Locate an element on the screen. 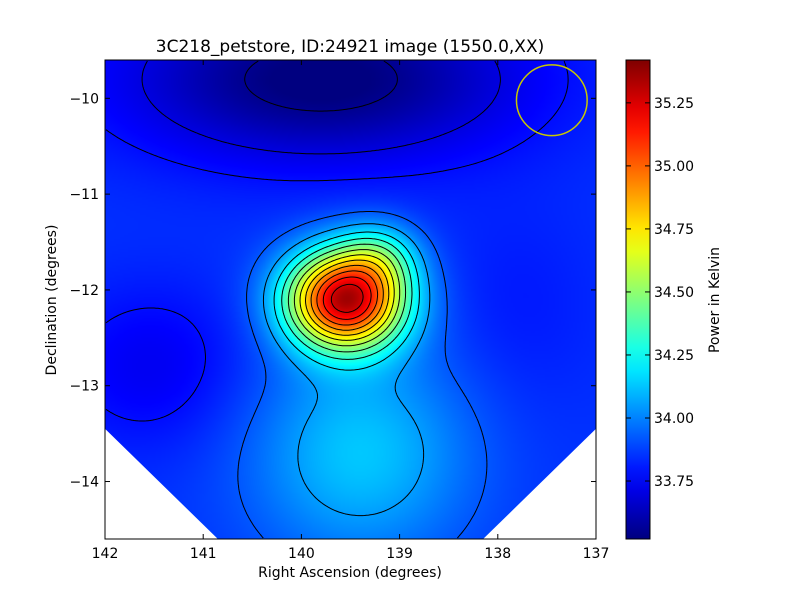 The width and height of the screenshot is (800, 600). colorbar-ticks: 33.75 34.00 34.25 34.50 34.75 35.00 35.25 is located at coordinates (660, 293).